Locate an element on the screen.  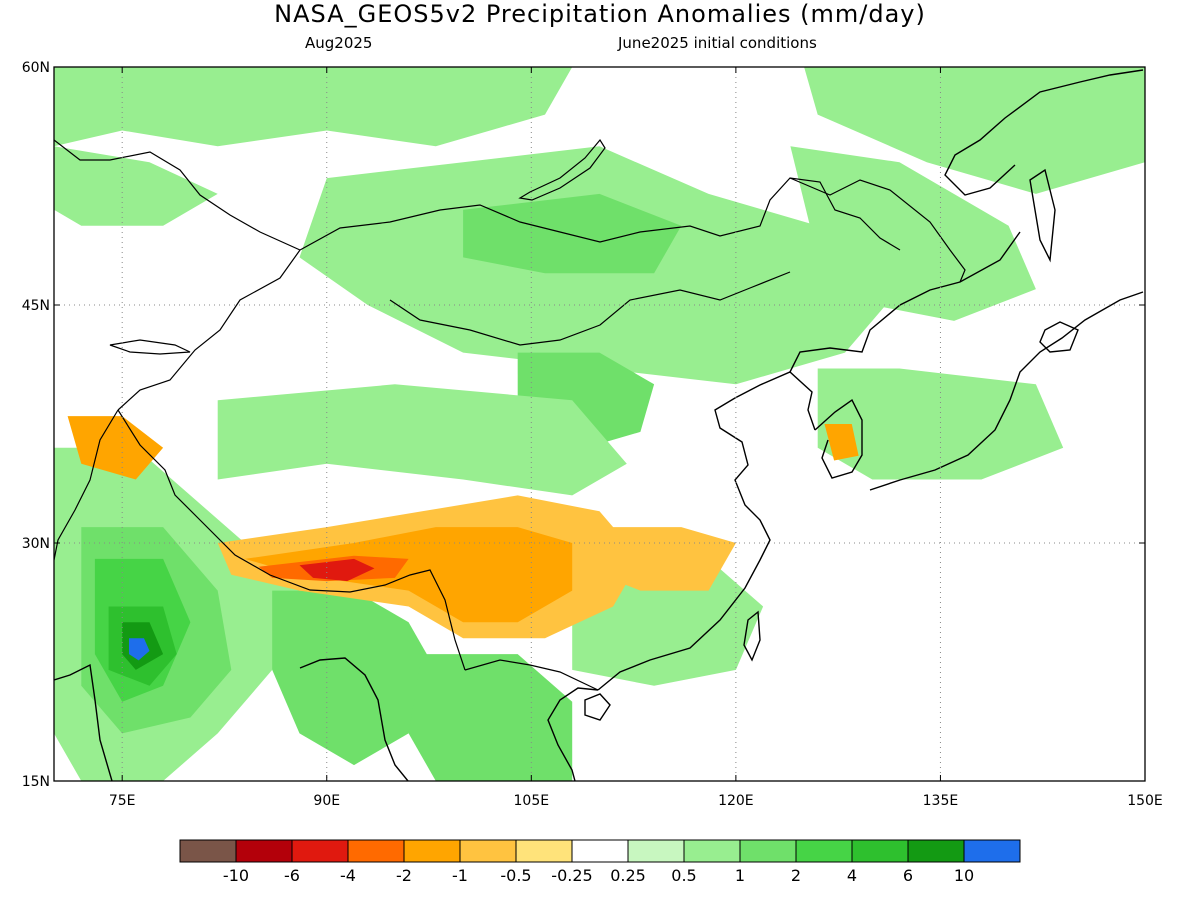
coastline-india-west is located at coordinates (83, 722).